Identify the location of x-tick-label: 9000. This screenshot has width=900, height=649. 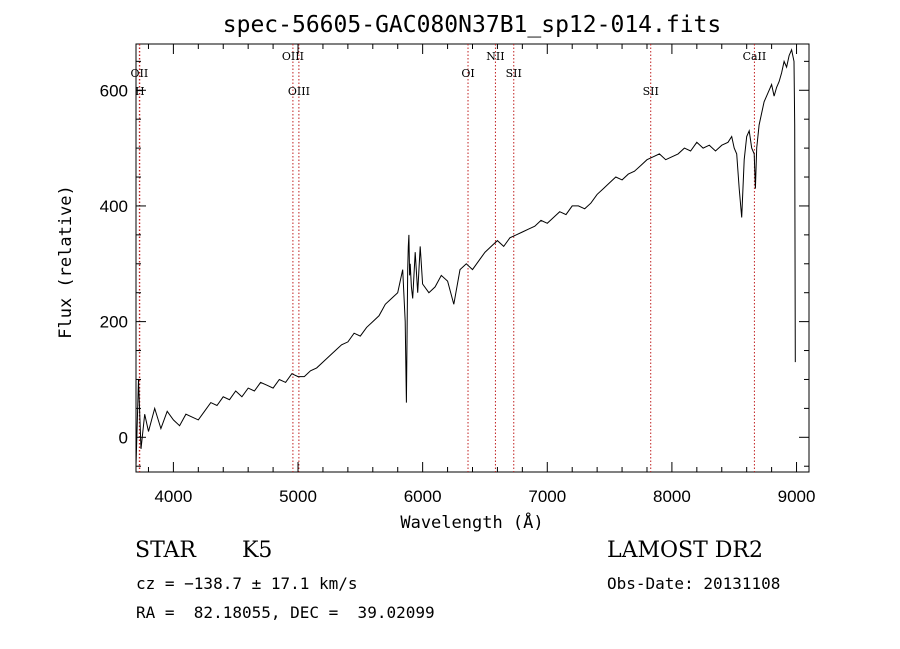
(797, 496).